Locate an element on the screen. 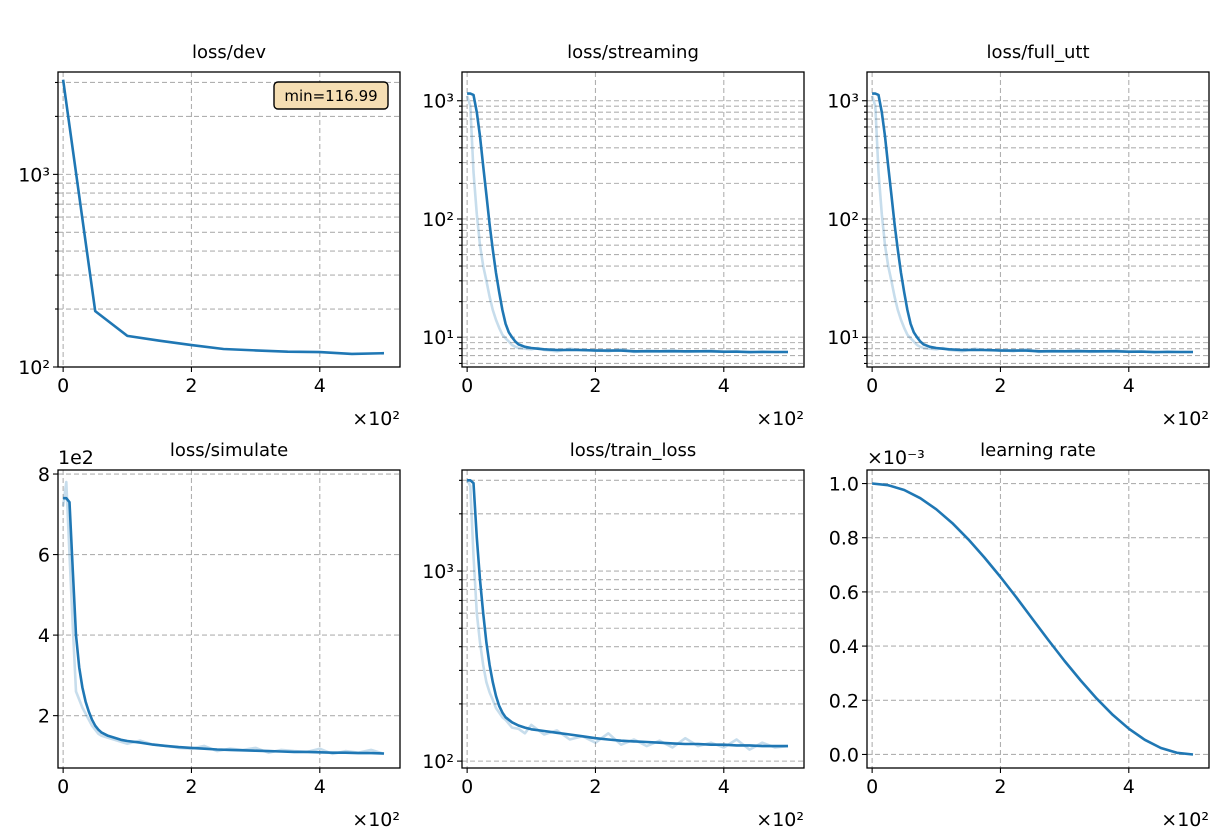 This screenshot has width=1215, height=840. y-tick-label: 0.8 is located at coordinates (844, 539).